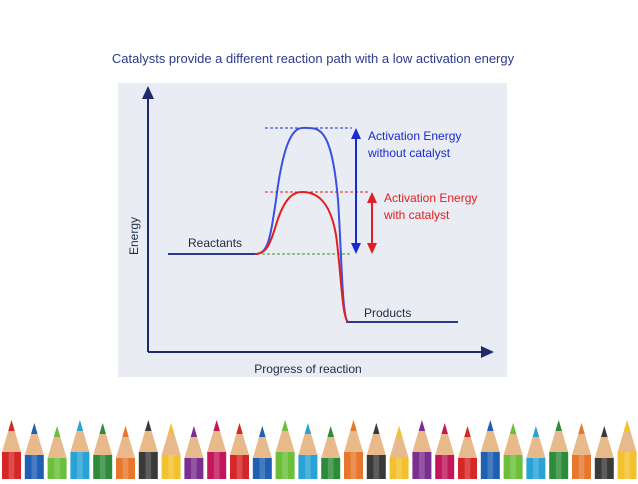 Image resolution: width=638 pixels, height=484 pixels. Describe the element at coordinates (387, 313) in the screenshot. I see `products-label: Products` at that location.